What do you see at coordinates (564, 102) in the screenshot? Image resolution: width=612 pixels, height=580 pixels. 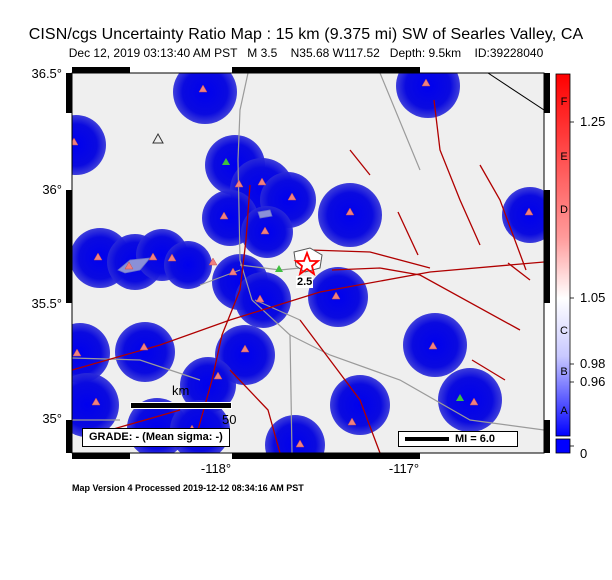 I see `cb-letter-f: F` at bounding box center [564, 102].